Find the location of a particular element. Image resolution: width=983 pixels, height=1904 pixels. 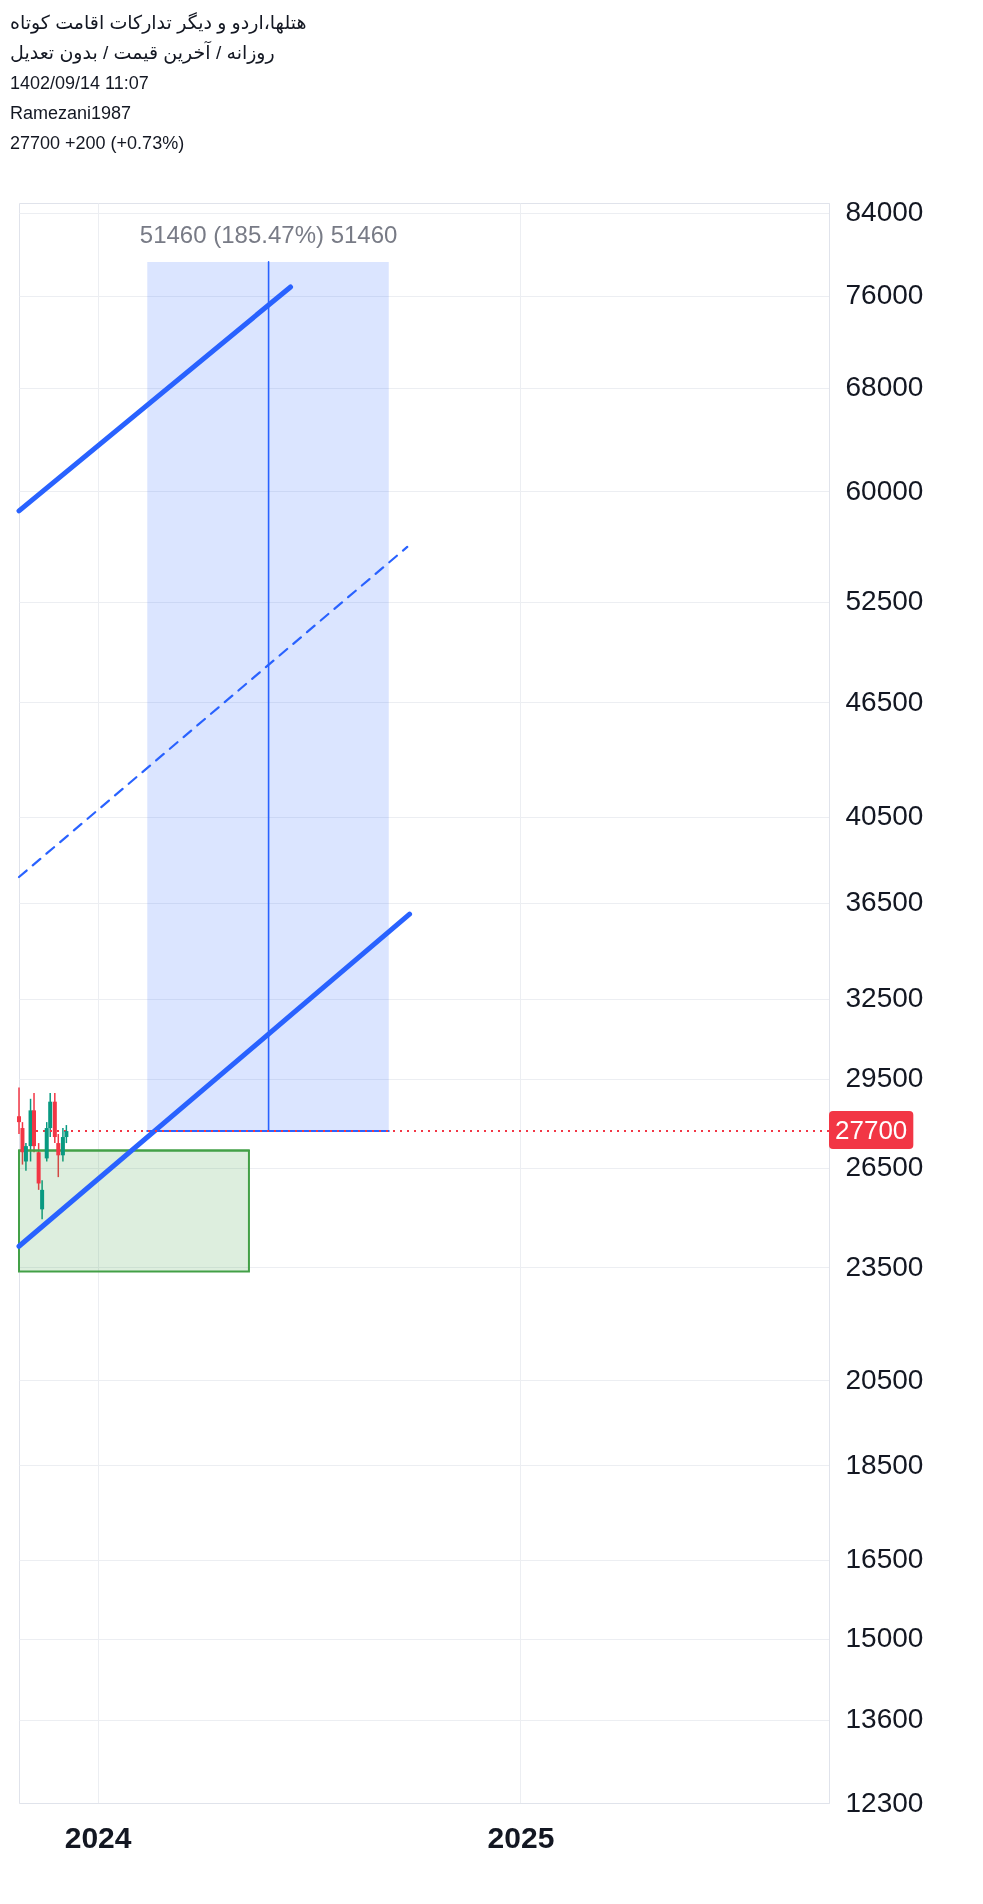

y-tick-label: 32500 is located at coordinates (884, 998).